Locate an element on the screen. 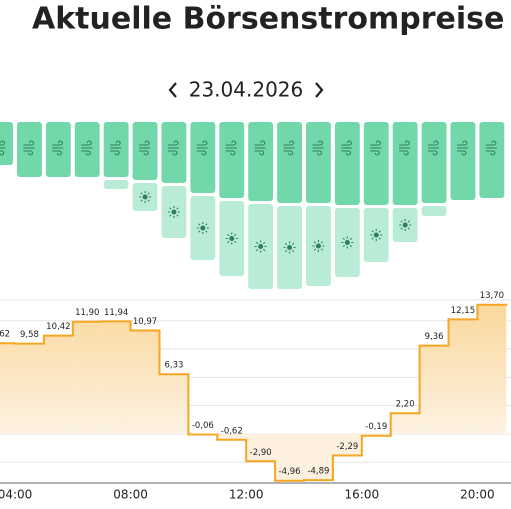  value-label: 10,42 is located at coordinates (58, 327).